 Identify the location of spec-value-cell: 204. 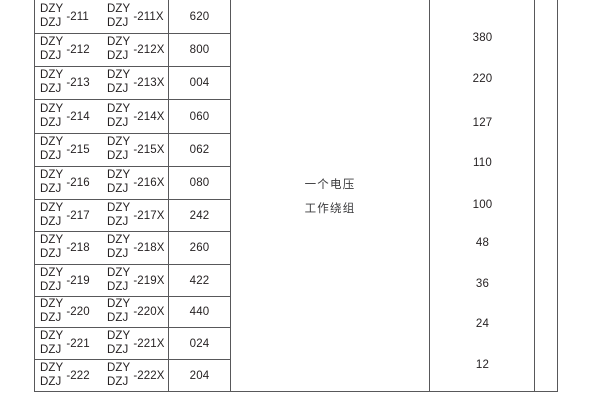
(199, 375).